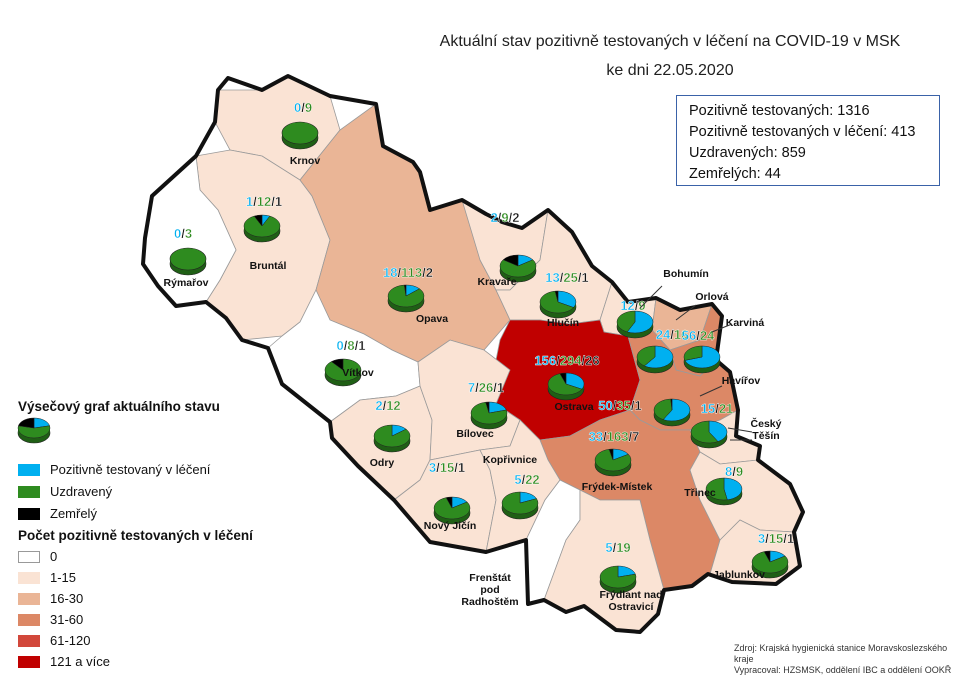  I want to click on label-vitkov: Vítkov, so click(358, 373).